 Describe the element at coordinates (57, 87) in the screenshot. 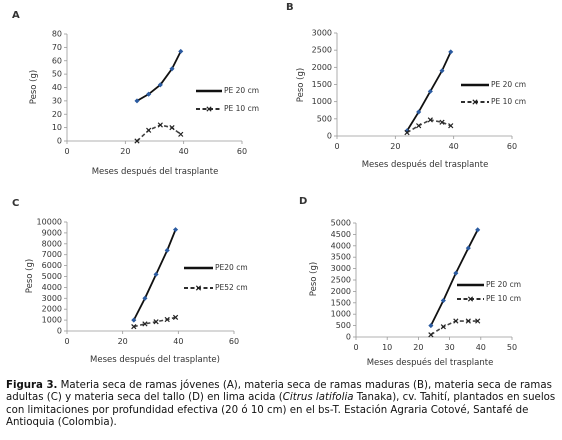

I see `y-tick-label: 40` at that location.